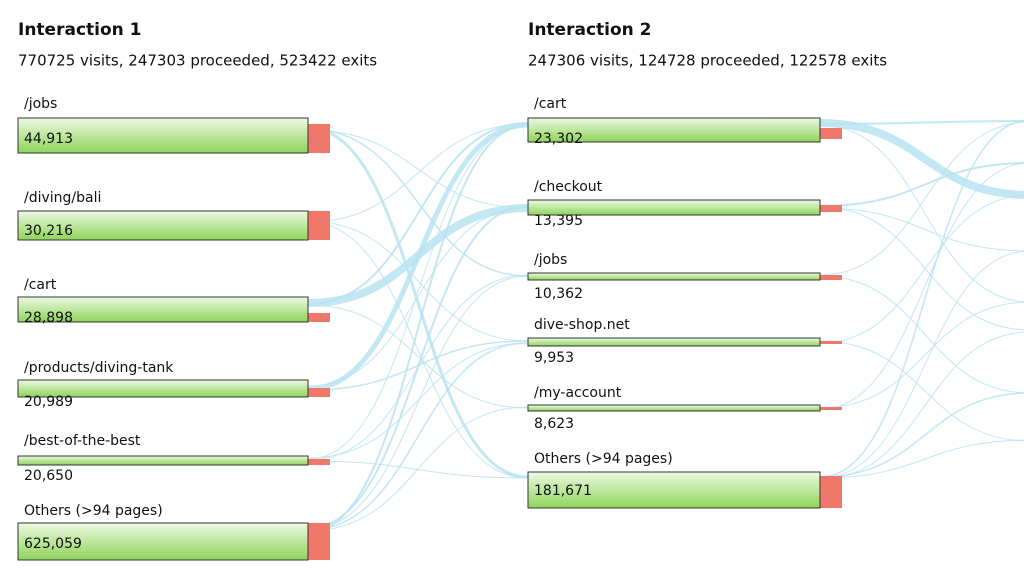 This screenshot has width=1024, height=579. Describe the element at coordinates (82, 441) in the screenshot. I see `page-label: /best-of-the-best` at that location.